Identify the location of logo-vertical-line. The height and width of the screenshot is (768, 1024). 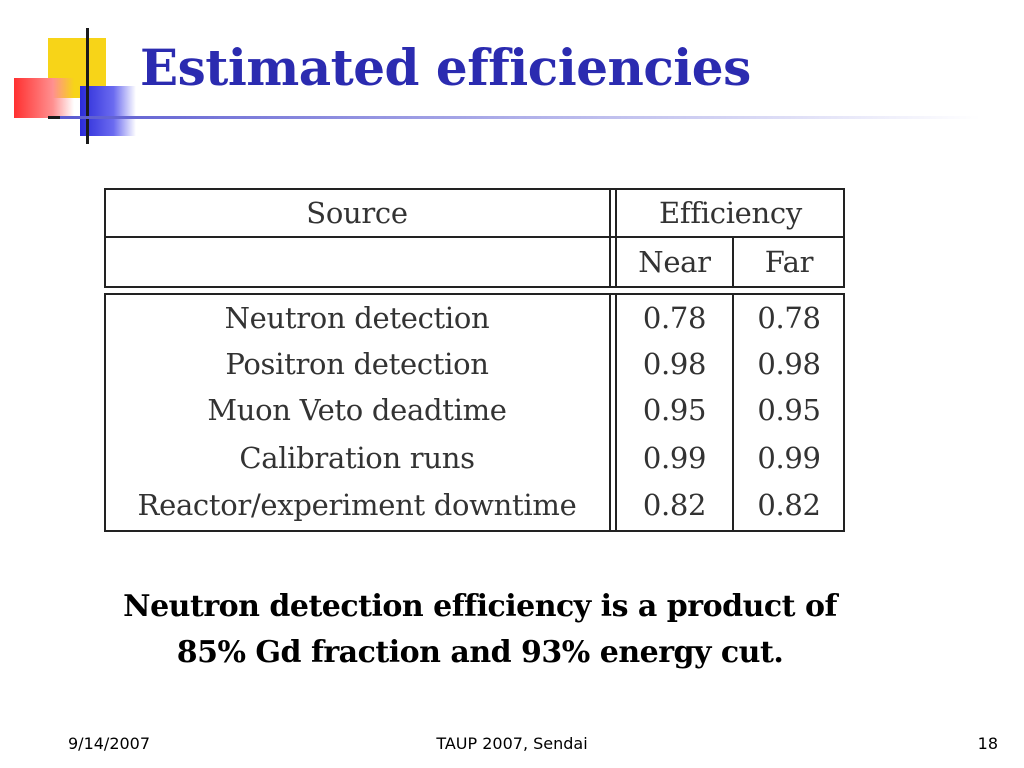
(87, 86).